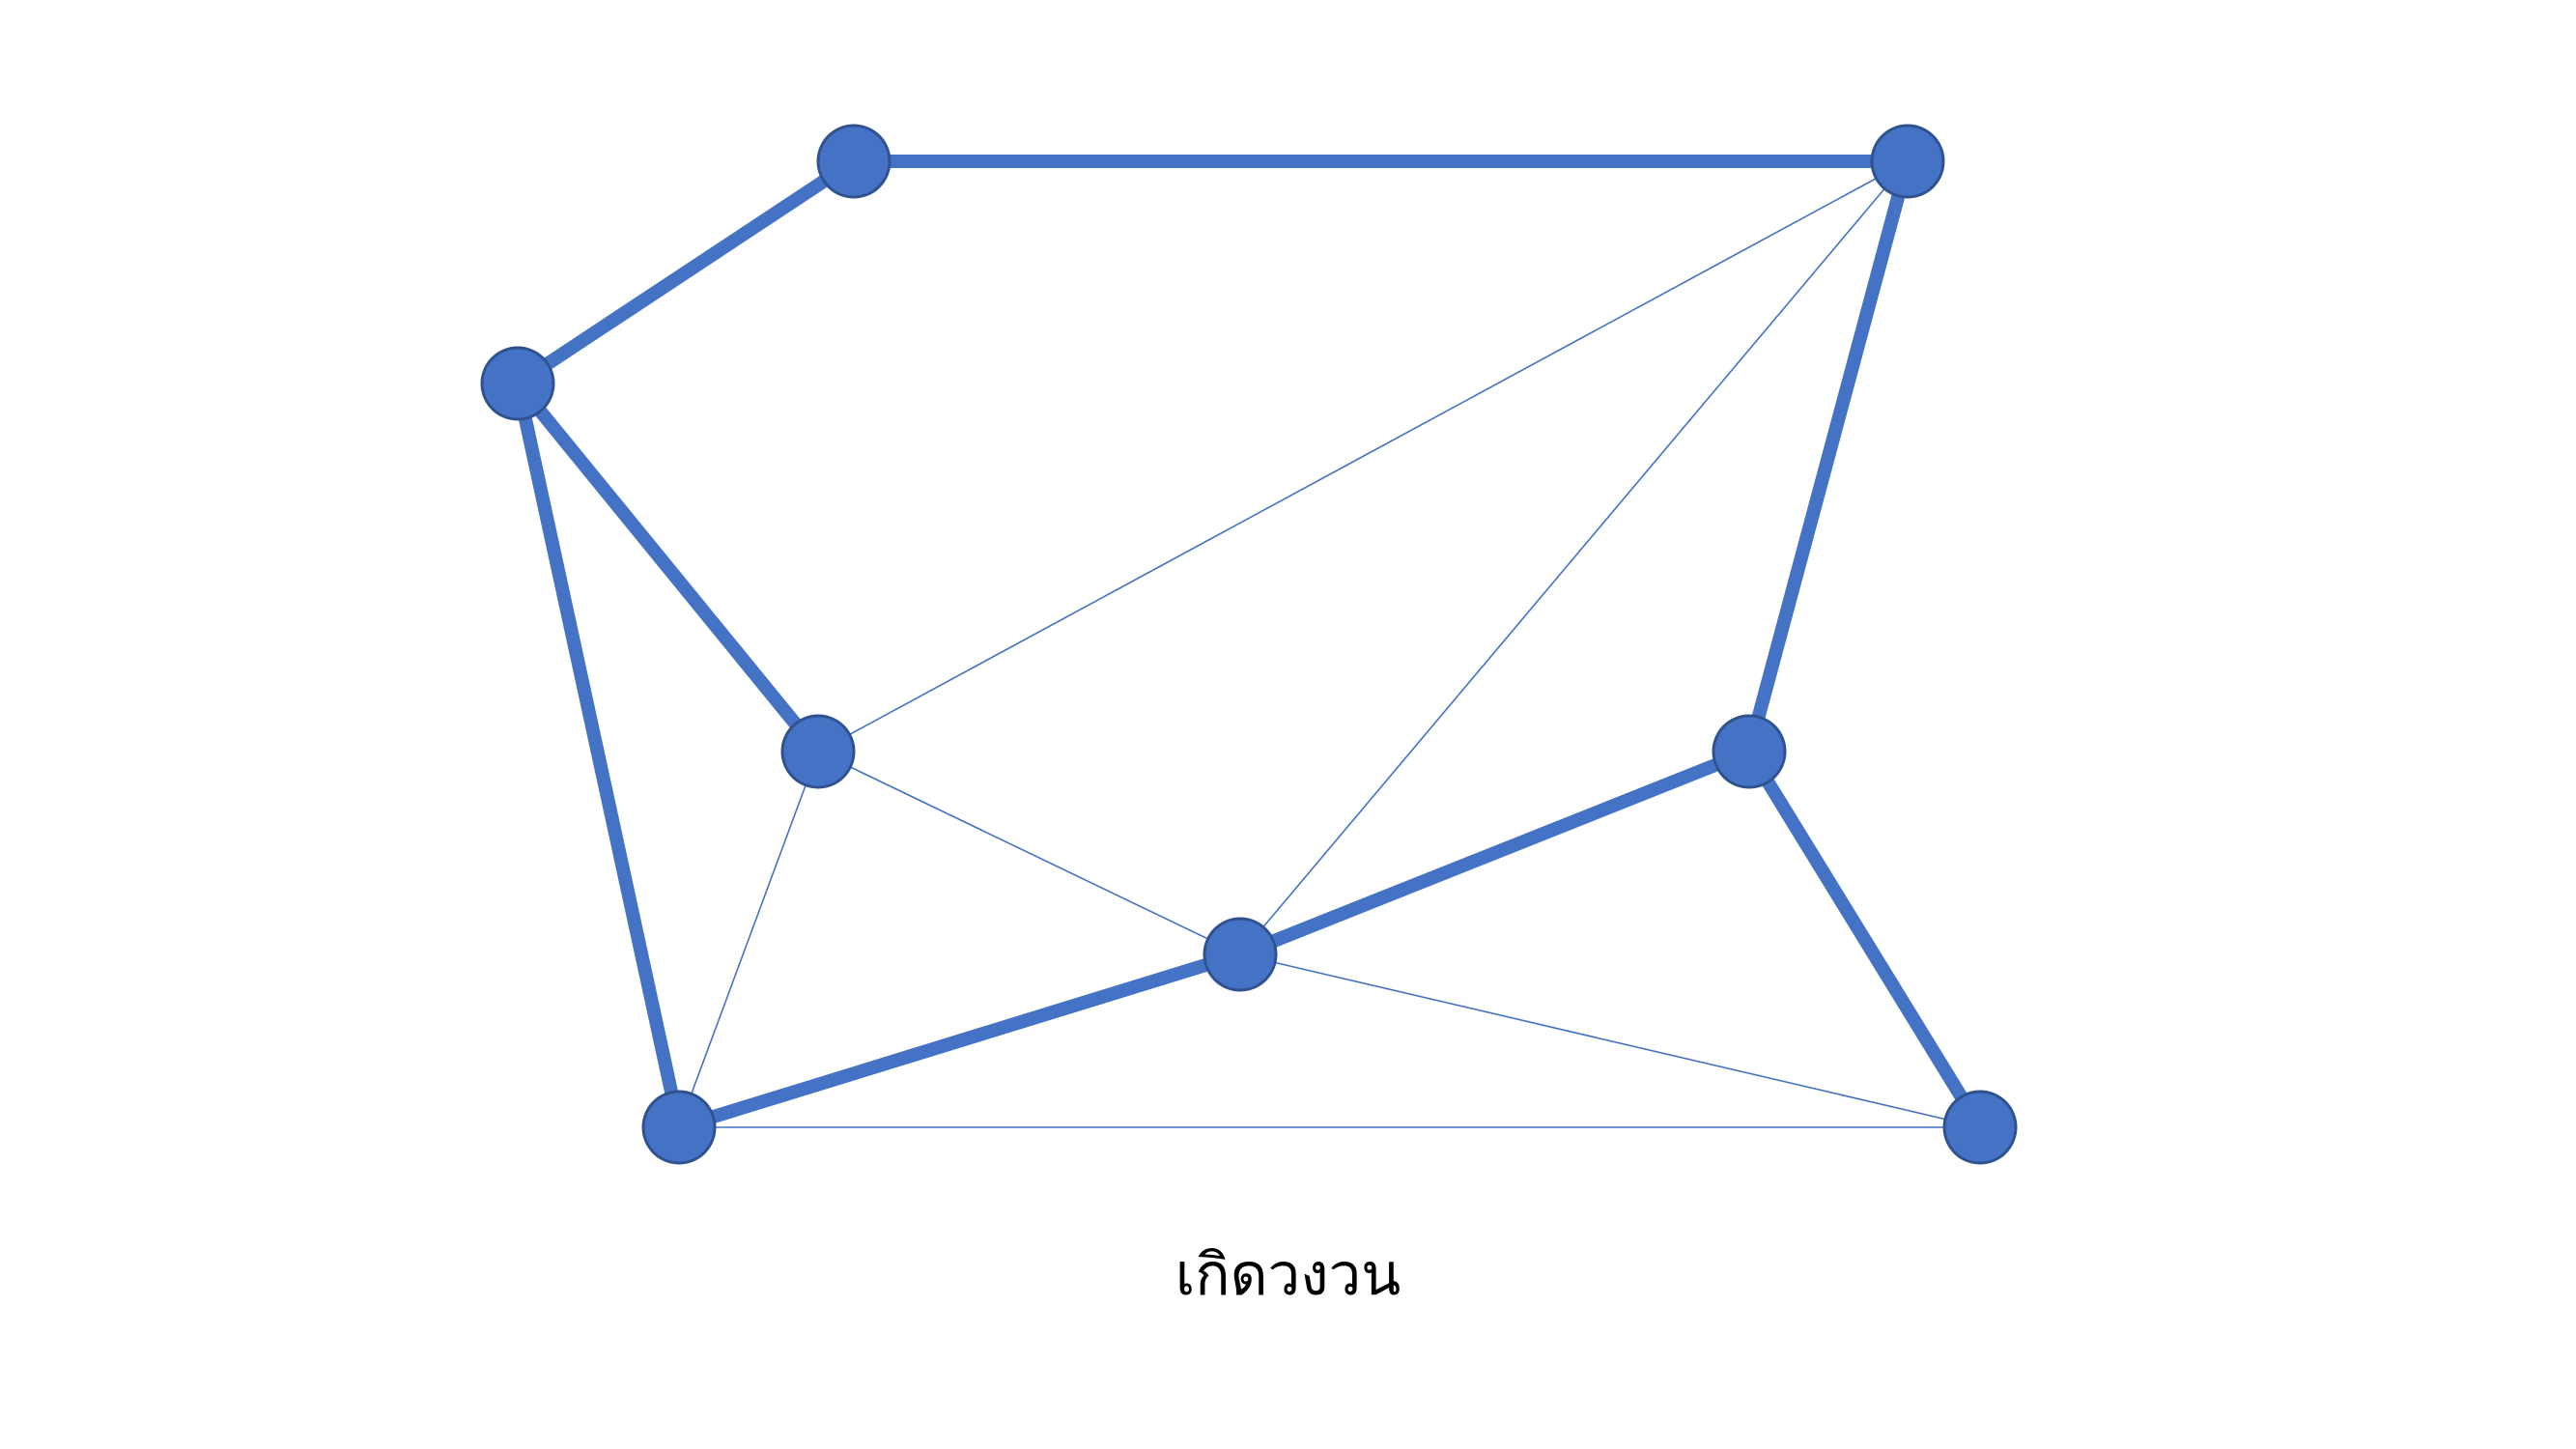  Describe the element at coordinates (818, 751) in the screenshot. I see `node-mid-left` at that location.